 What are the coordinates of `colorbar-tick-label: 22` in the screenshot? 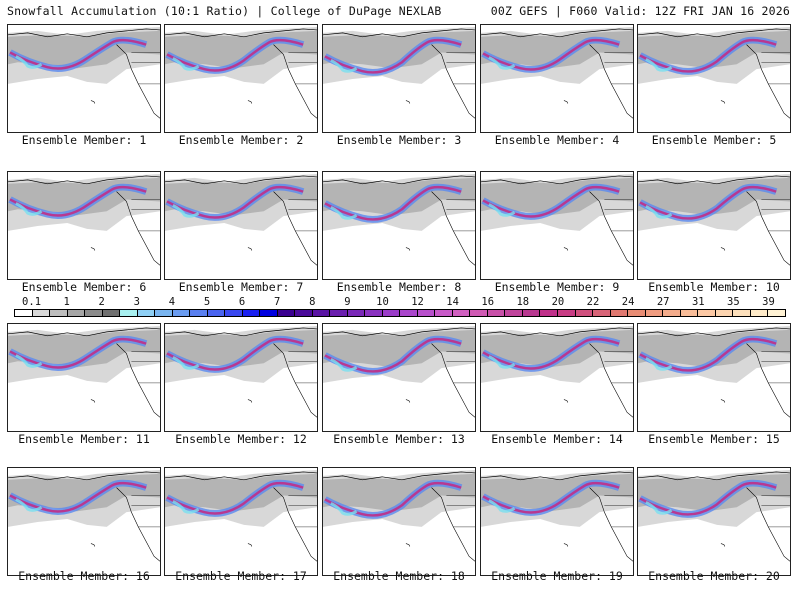 It's located at (593, 302).